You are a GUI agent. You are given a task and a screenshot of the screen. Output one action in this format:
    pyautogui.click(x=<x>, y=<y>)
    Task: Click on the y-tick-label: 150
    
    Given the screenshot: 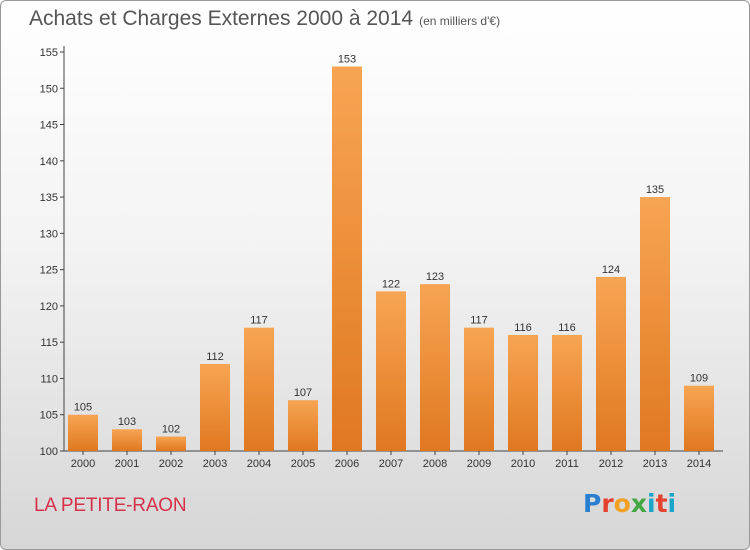 What is the action you would take?
    pyautogui.click(x=49, y=89)
    